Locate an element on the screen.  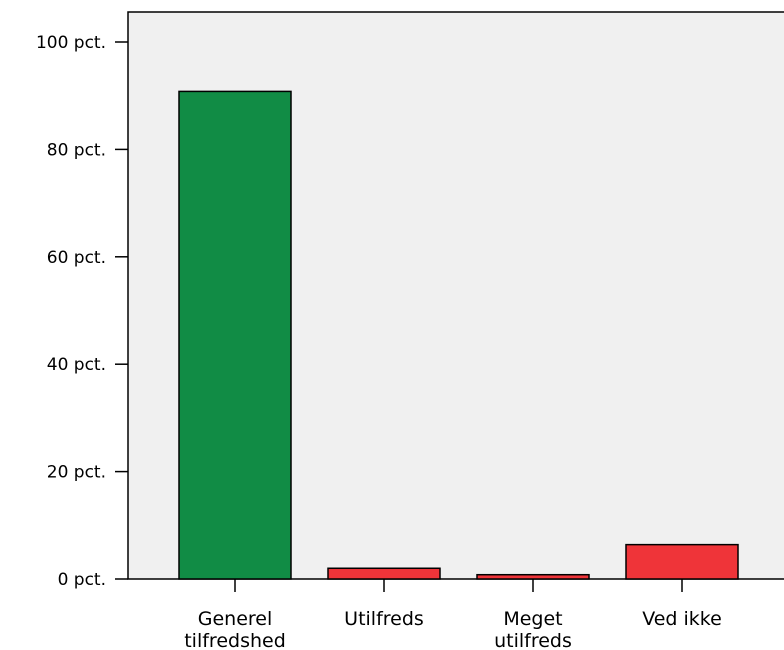
y-tick-label: 0 pct. is located at coordinates (82, 580).